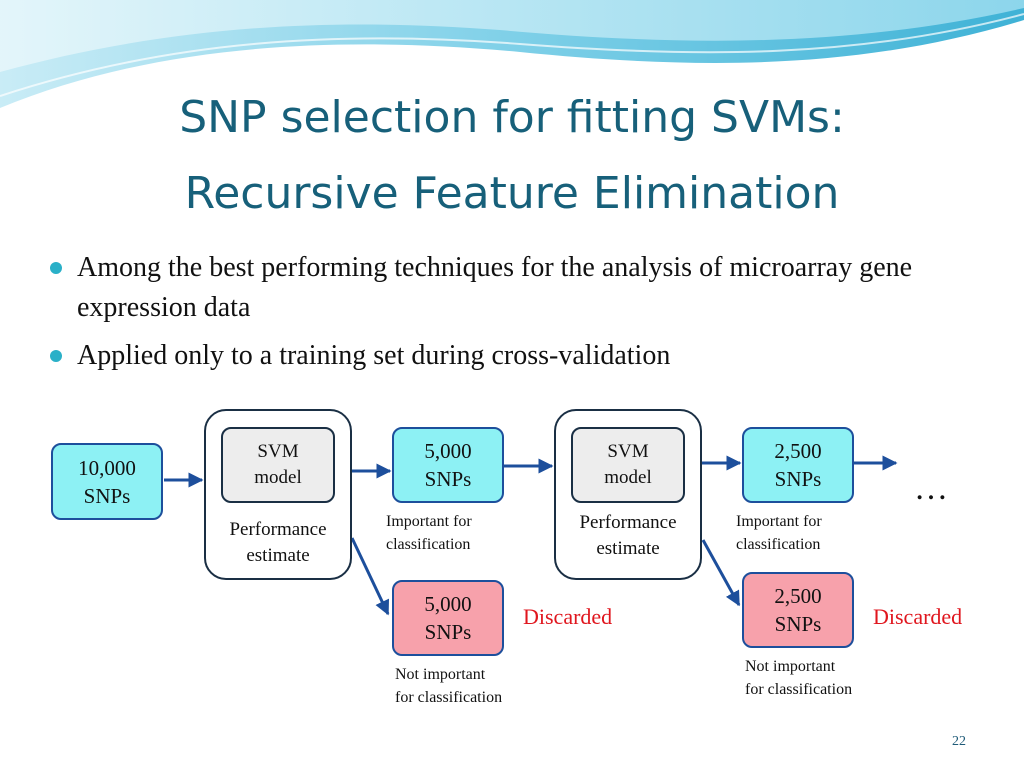 This screenshot has height=768, width=1024. What do you see at coordinates (798, 451) in the screenshot?
I see `kept-snps-count: 2,500` at bounding box center [798, 451].